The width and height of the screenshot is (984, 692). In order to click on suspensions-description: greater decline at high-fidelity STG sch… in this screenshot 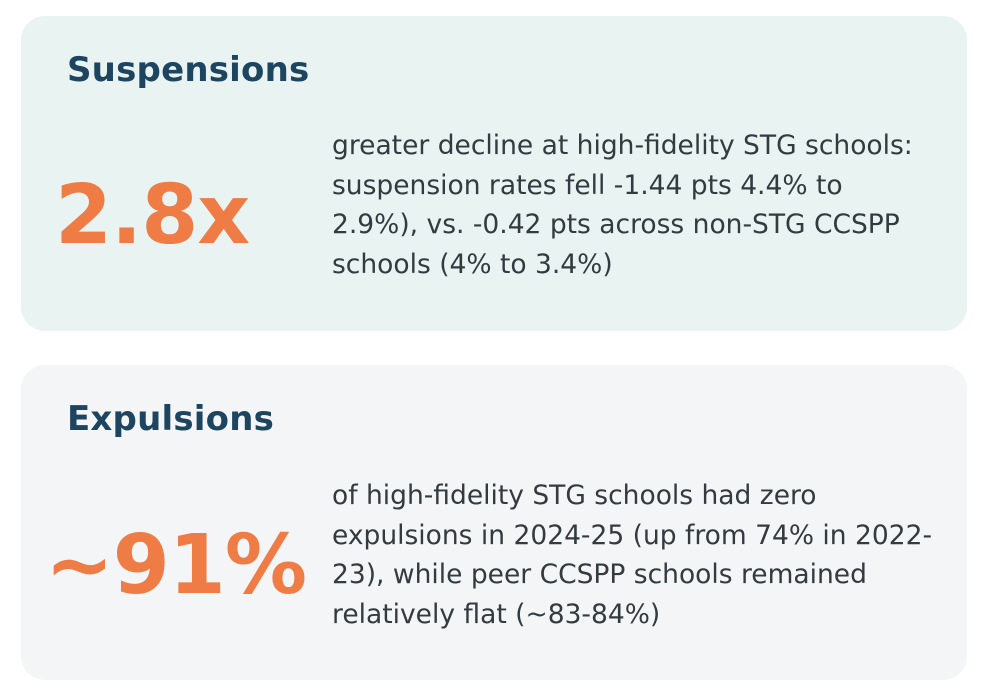, I will do `click(622, 205)`.